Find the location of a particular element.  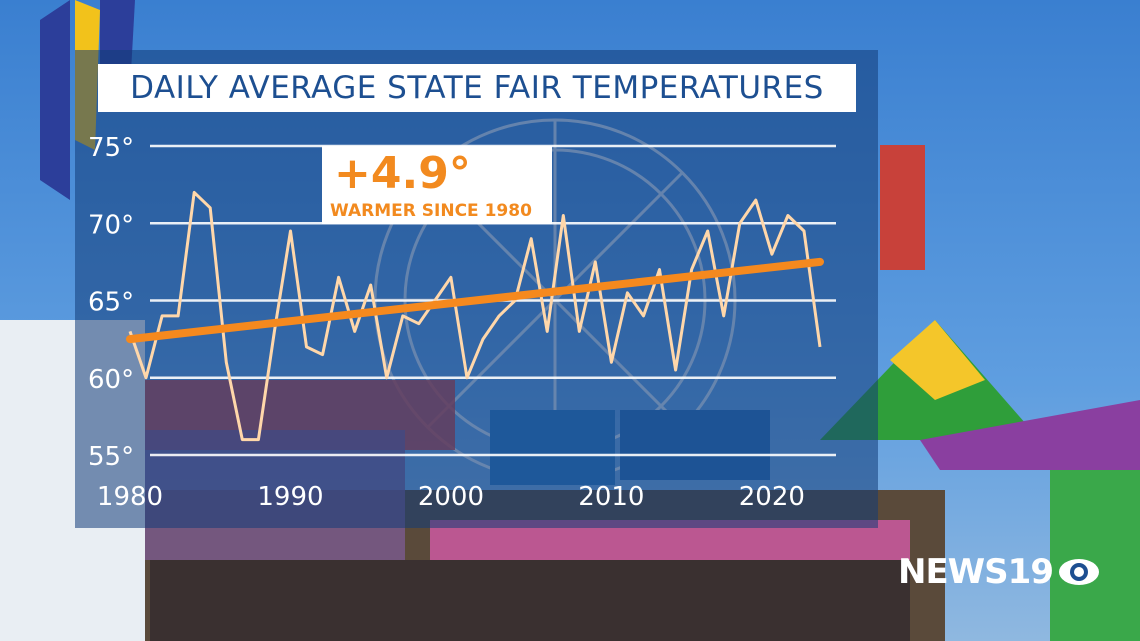

warming-caption: WARMER SINCE 1980 is located at coordinates (431, 211).